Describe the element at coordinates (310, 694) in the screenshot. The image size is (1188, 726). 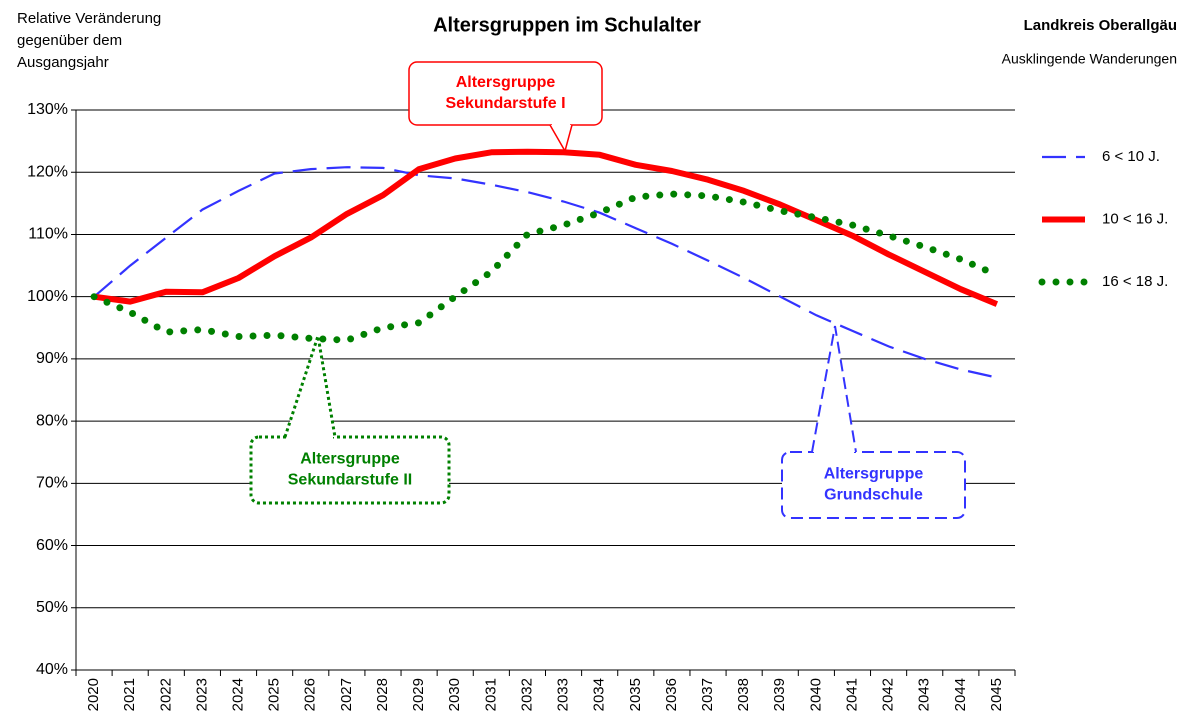
I see `x-tick-label: 2026` at that location.